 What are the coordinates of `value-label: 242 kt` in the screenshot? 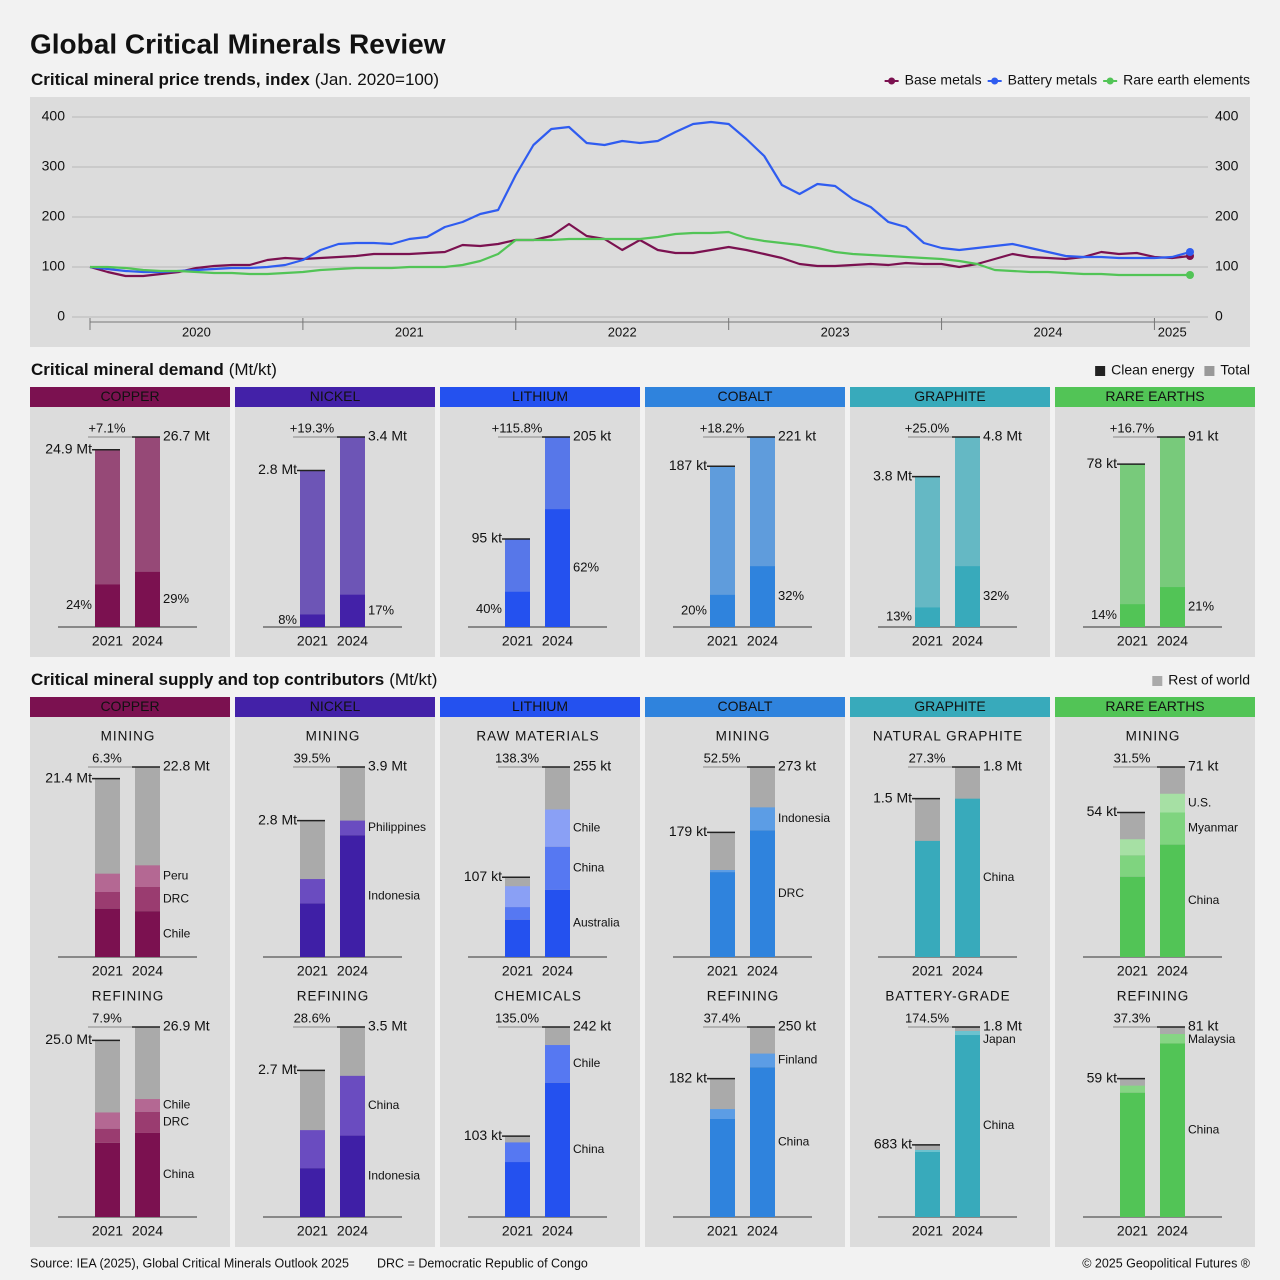 It's located at (592, 1026).